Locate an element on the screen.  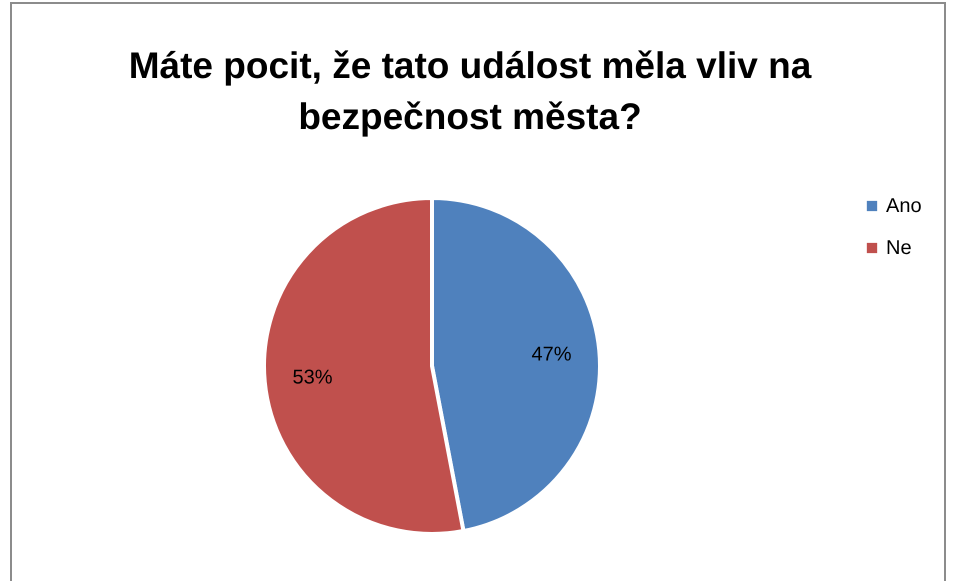
data-label: 53% is located at coordinates (312, 377).